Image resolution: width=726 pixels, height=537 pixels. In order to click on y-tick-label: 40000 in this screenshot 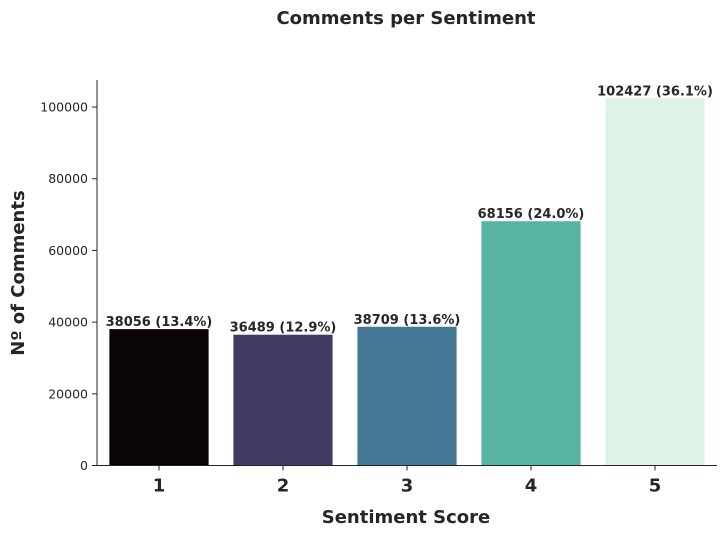, I will do `click(68, 322)`.